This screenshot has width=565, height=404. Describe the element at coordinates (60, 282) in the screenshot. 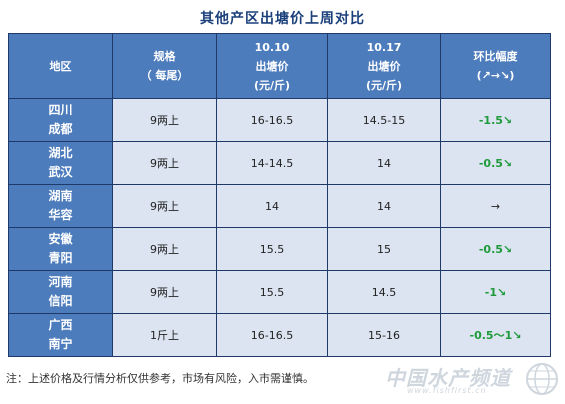

I see `province: 河南` at that location.